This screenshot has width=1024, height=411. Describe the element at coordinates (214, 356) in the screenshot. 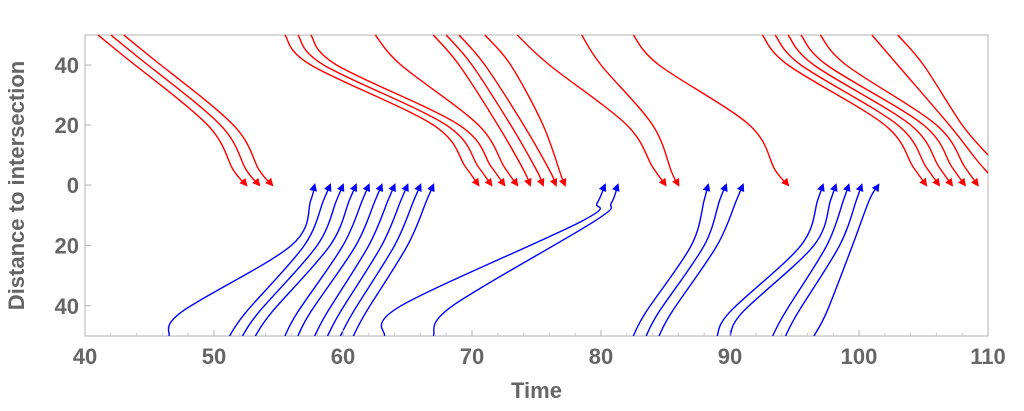

I see `x-tick-label: 50` at that location.